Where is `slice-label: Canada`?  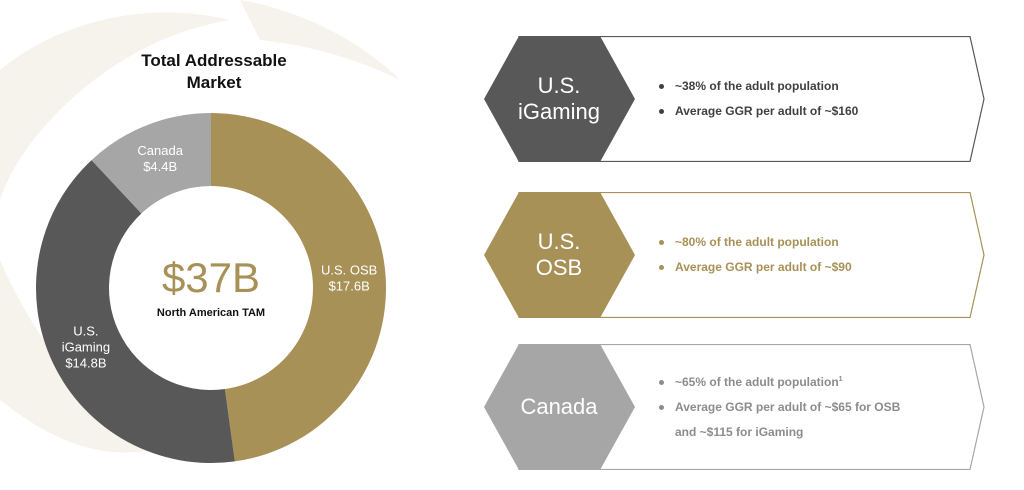 slice-label: Canada is located at coordinates (160, 150).